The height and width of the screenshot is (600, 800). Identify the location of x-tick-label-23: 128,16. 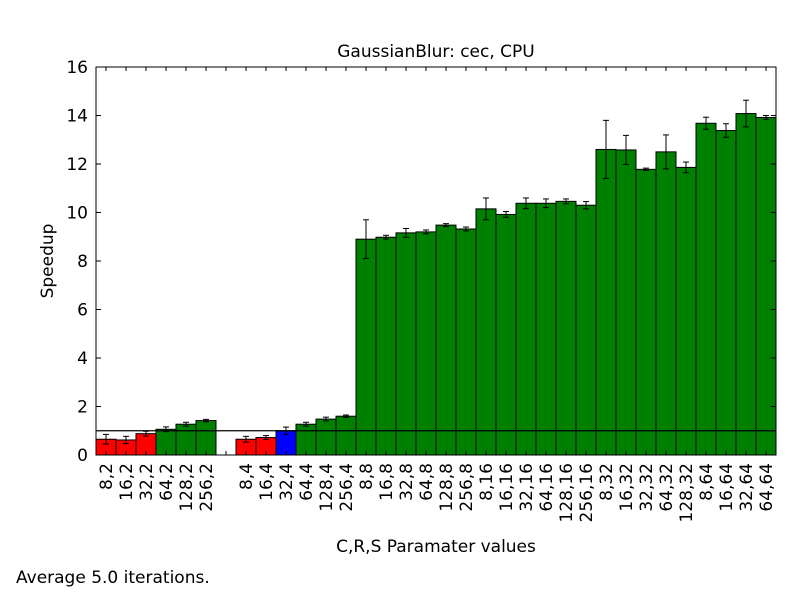
(567, 492).